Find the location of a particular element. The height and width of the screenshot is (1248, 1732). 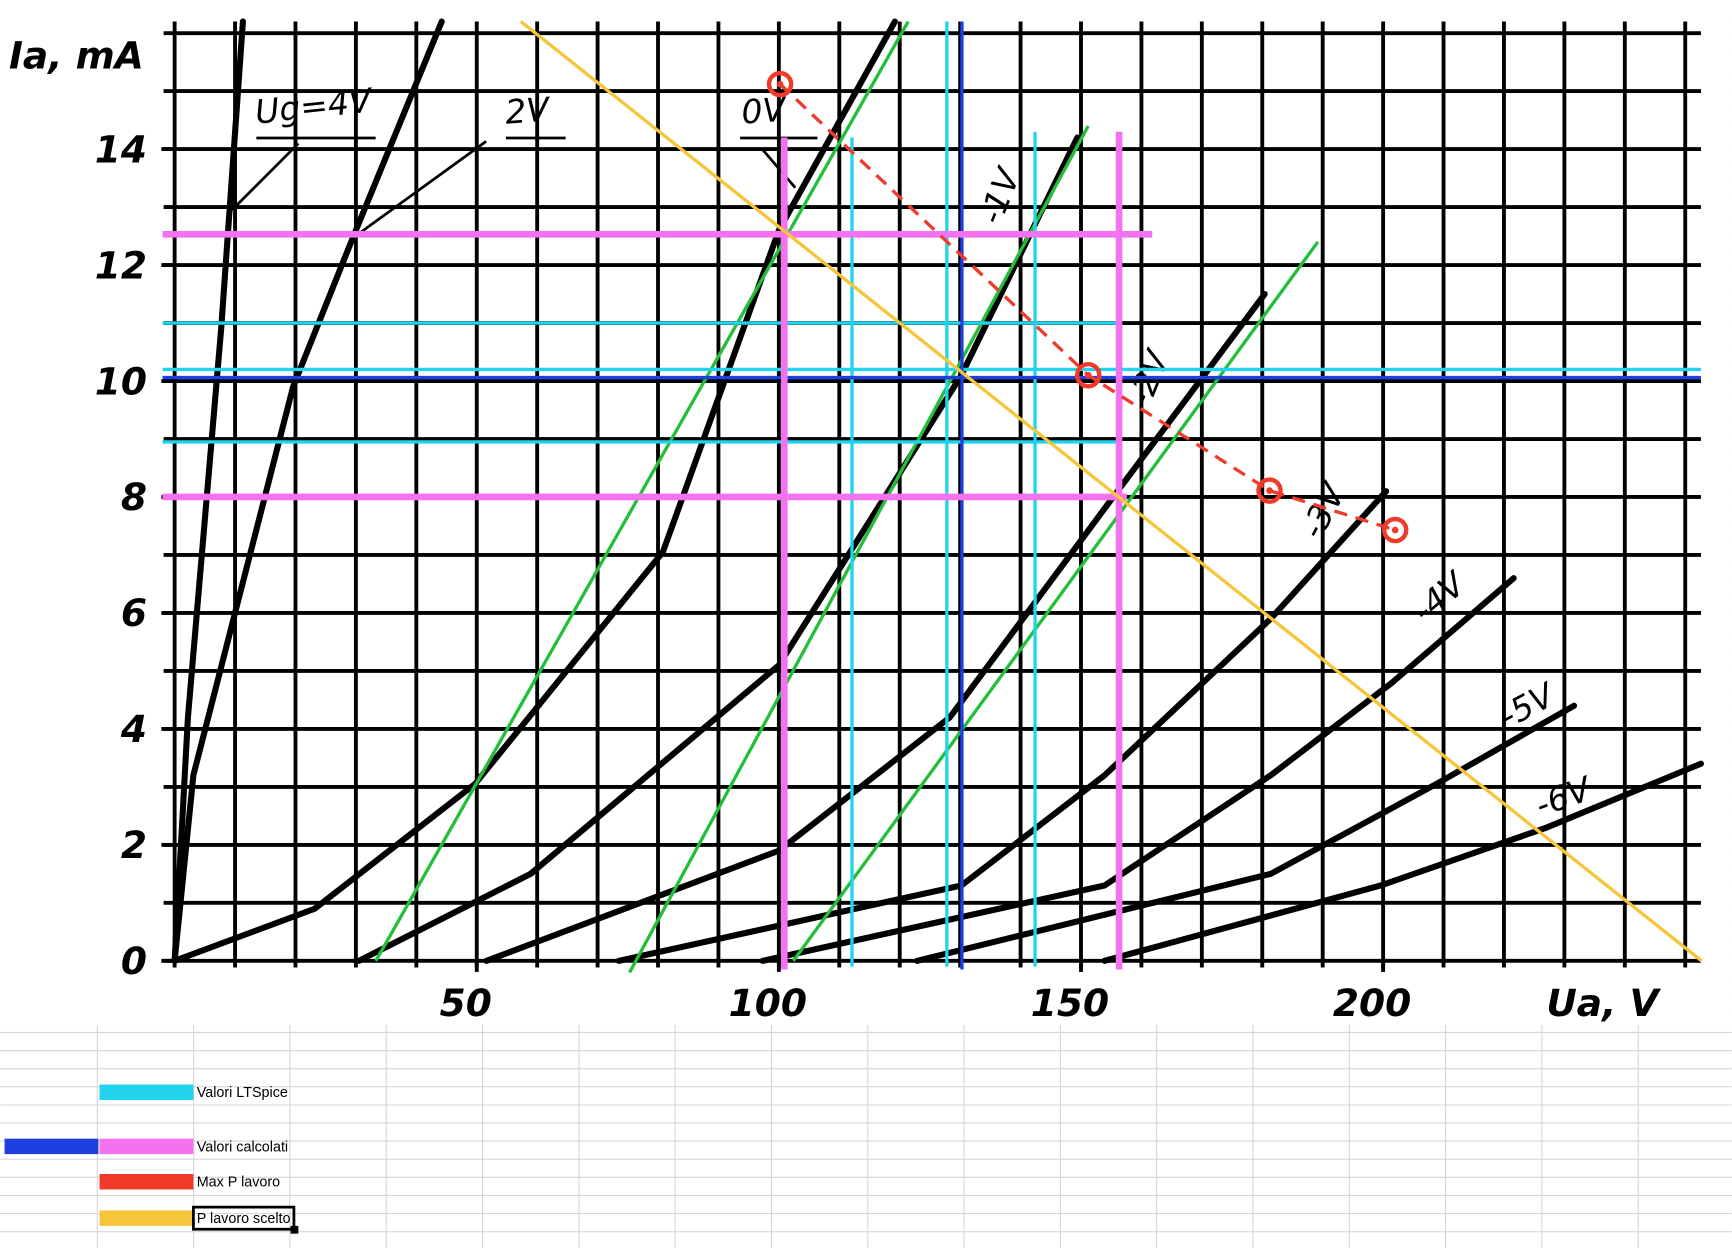

y-tick-label: 14 is located at coordinates (121, 149).